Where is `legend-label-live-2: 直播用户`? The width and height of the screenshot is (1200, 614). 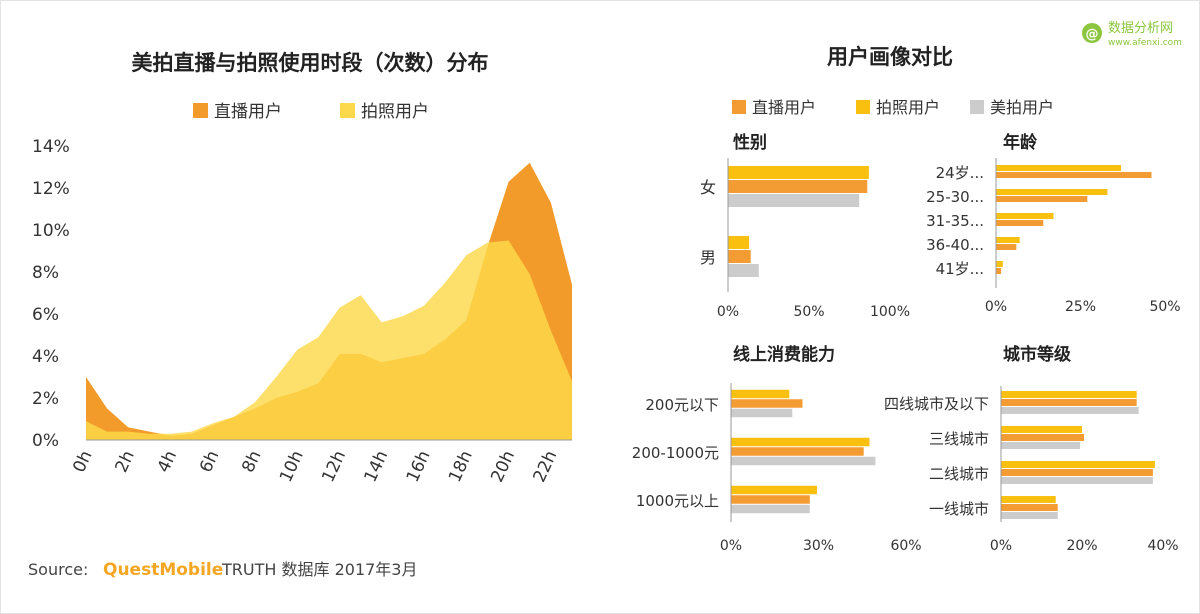 legend-label-live-2: 直播用户 is located at coordinates (784, 107).